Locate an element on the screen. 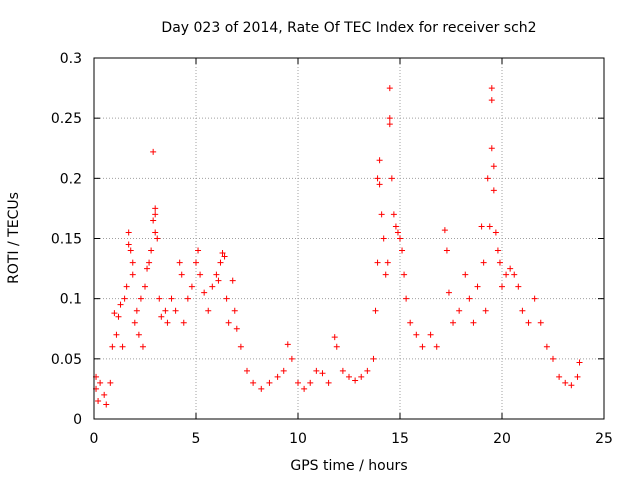 The image size is (640, 480). y-tick-label: 0.3 is located at coordinates (71, 59).